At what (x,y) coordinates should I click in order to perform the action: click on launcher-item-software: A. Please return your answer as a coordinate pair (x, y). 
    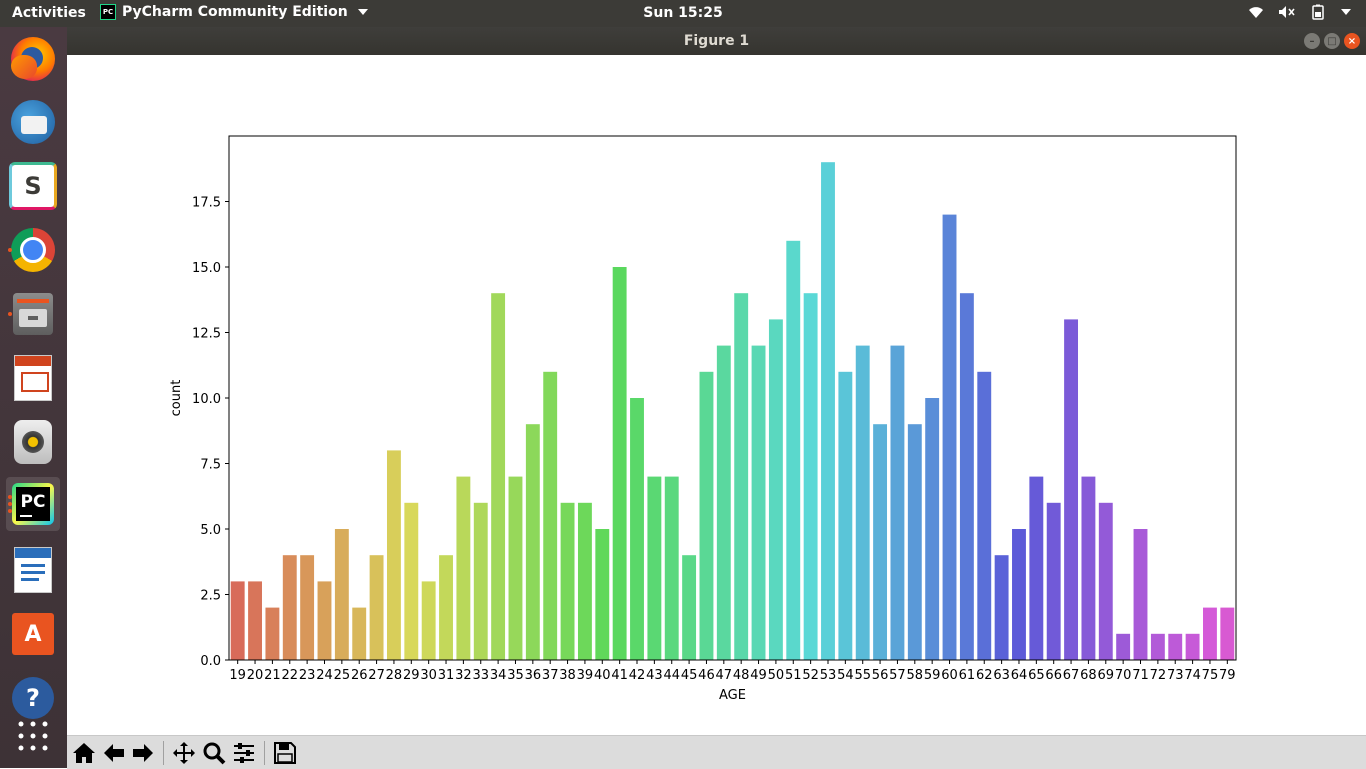
    Looking at the image, I should click on (33, 634).